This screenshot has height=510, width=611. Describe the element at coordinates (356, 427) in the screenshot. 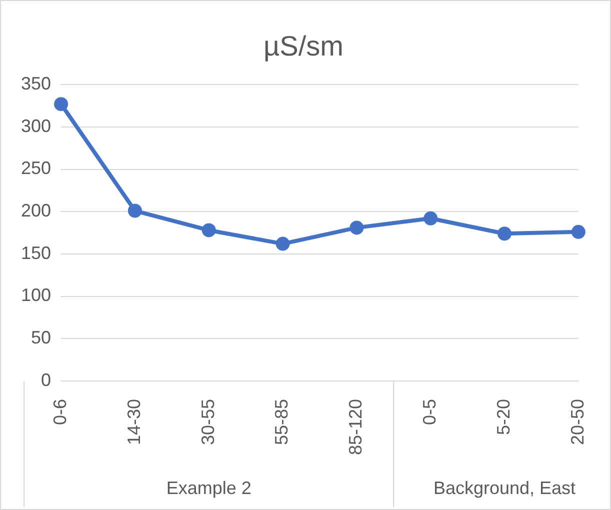

I see `x-tick-label: 85-120` at that location.